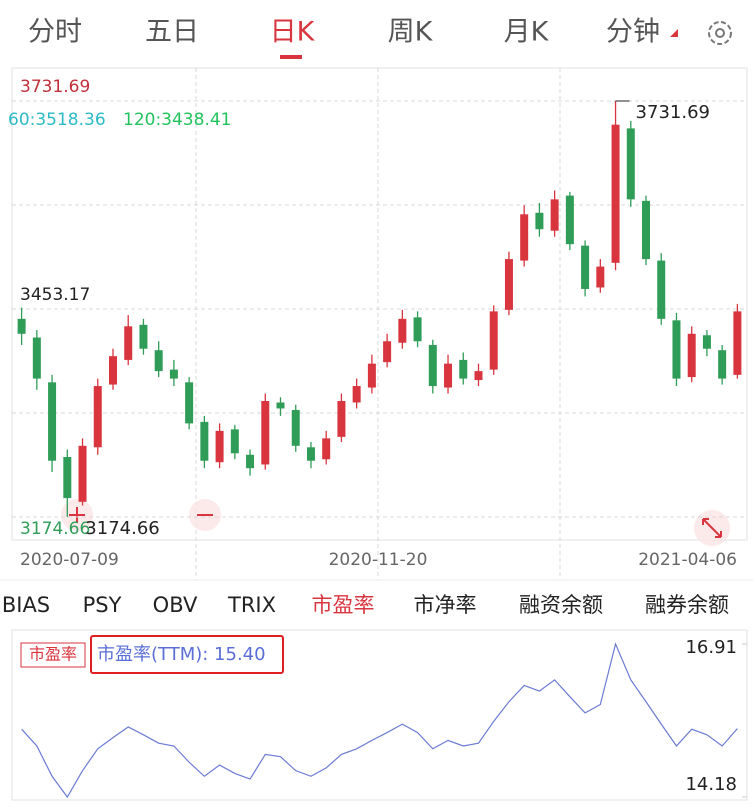 Image resolution: width=753 pixels, height=809 pixels. What do you see at coordinates (177, 120) in the screenshot?
I see `ma-label: 120:3438.41` at bounding box center [177, 120].